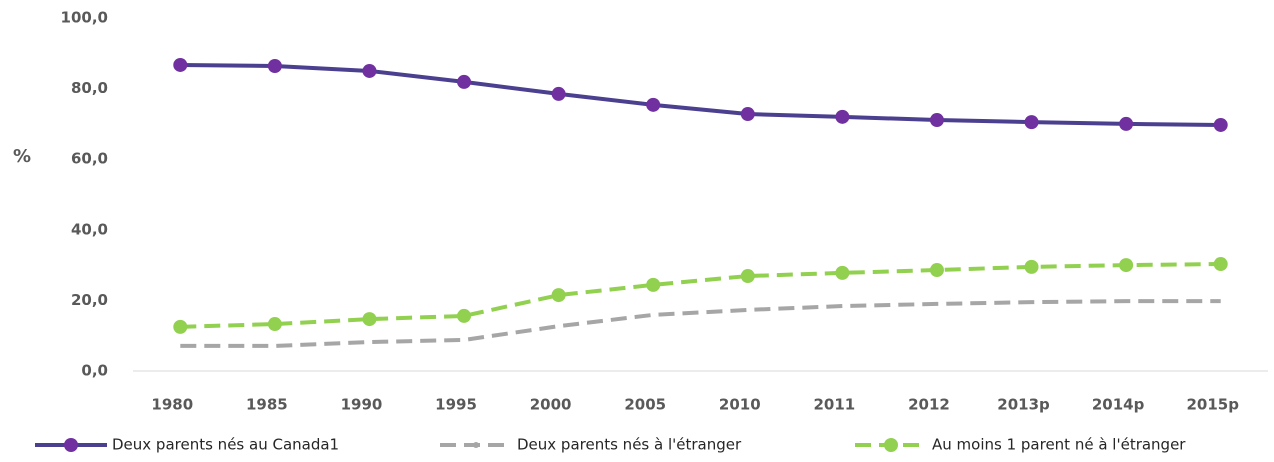  Describe the element at coordinates (645, 405) in the screenshot. I see `x-tick-label: 2005` at that location.